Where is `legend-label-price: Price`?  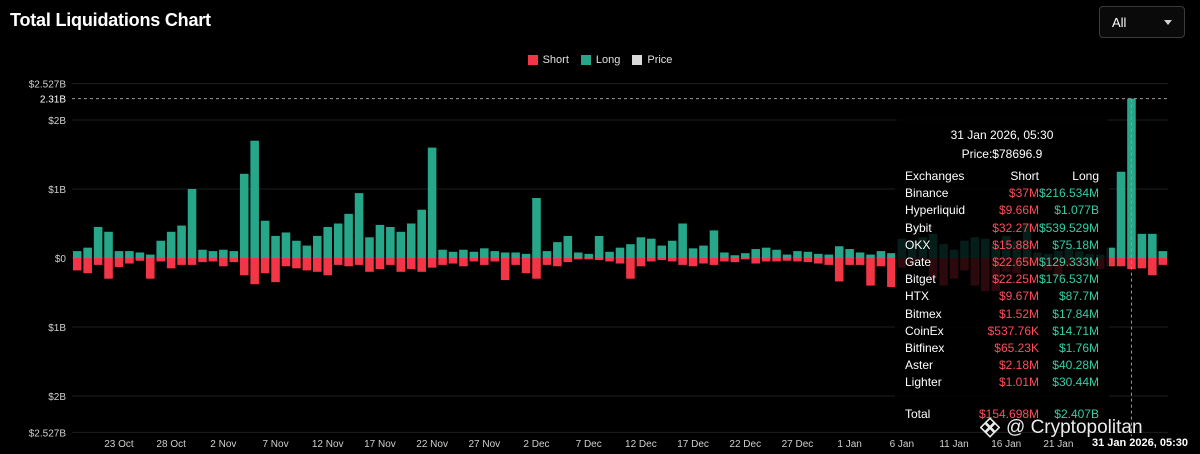 legend-label-price: Price is located at coordinates (660, 60).